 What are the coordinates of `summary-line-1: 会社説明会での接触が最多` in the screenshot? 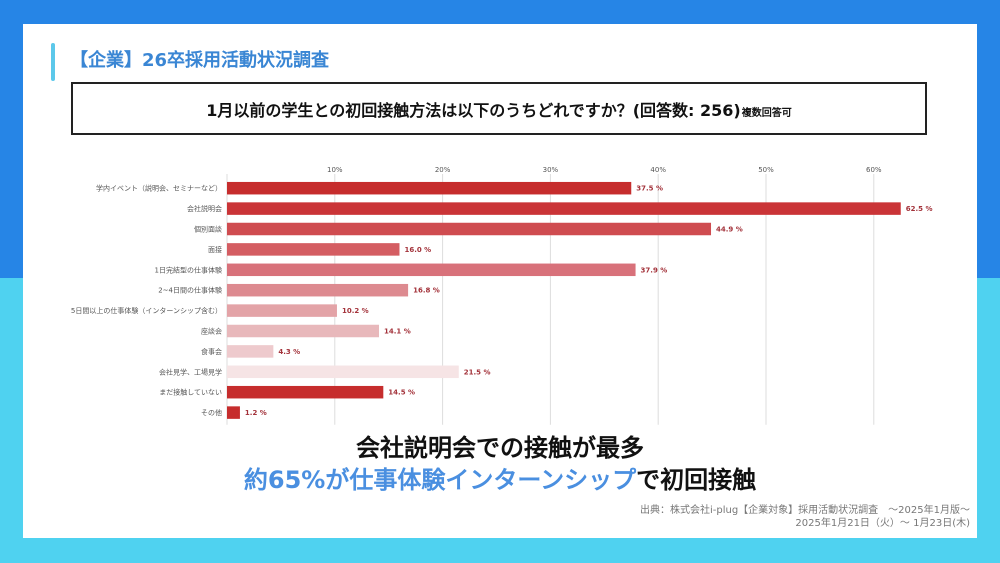 It's located at (500, 448).